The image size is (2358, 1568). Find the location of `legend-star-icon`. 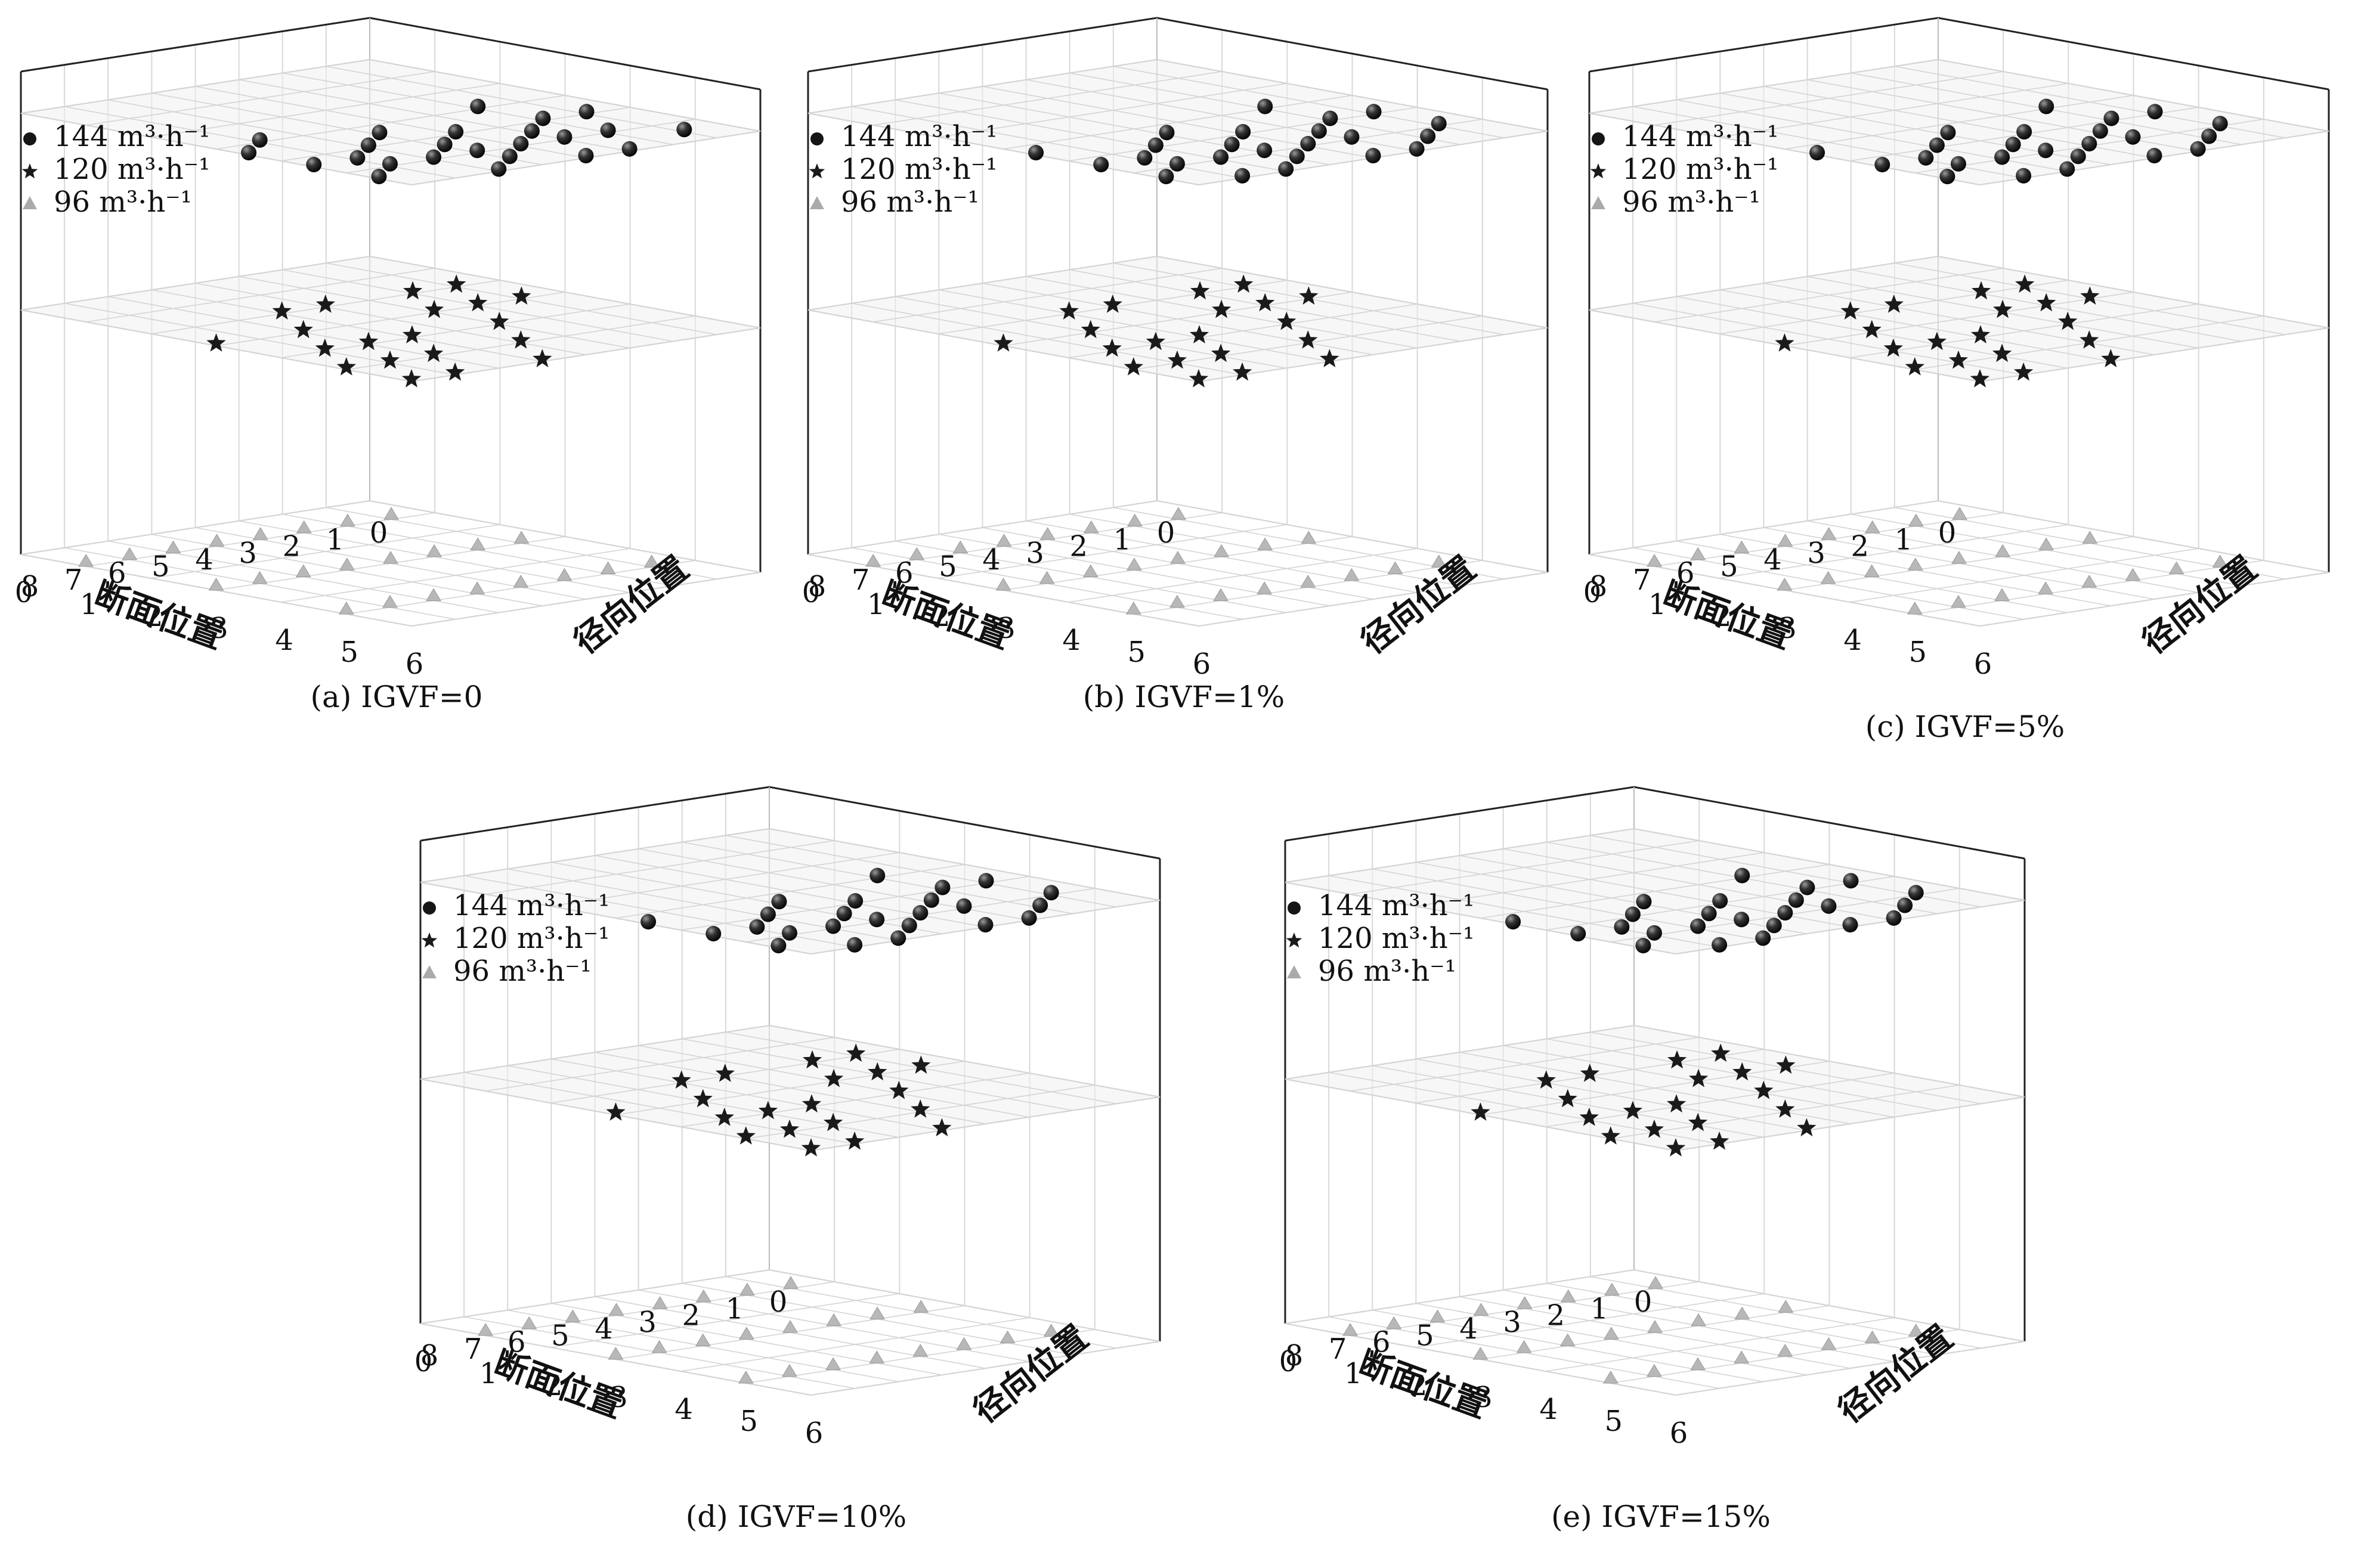

legend-star-icon is located at coordinates (817, 171).